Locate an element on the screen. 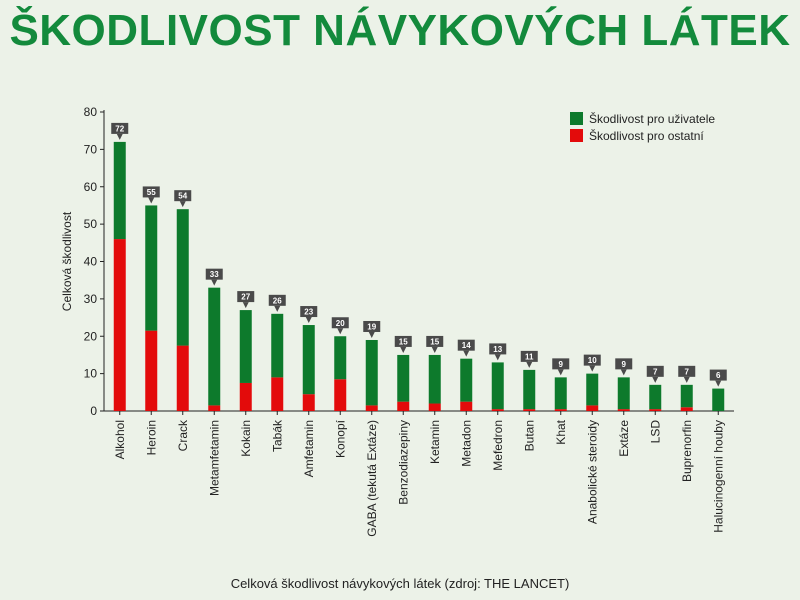 The width and height of the screenshot is (800, 600). y-tick-label: 0 is located at coordinates (93, 411).